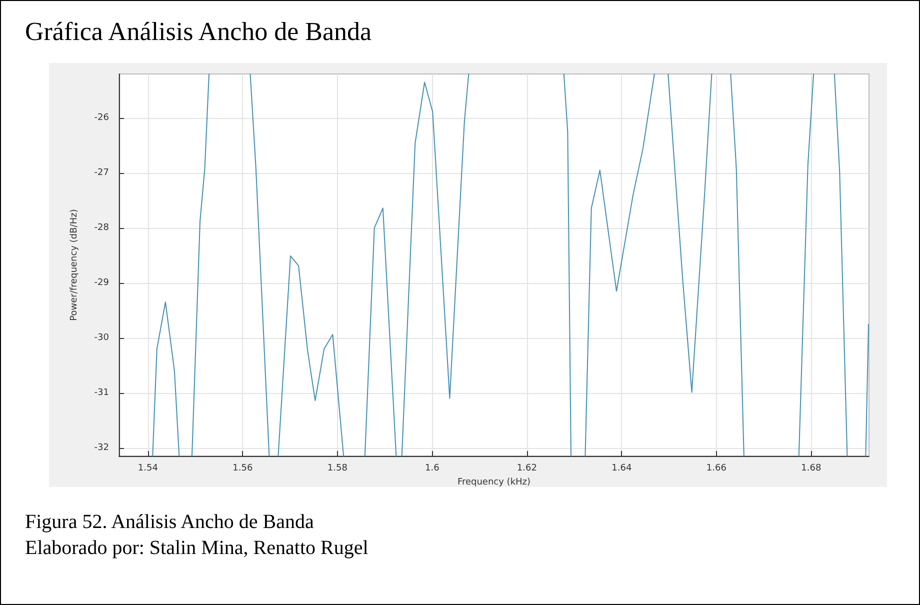 This screenshot has height=605, width=920. What do you see at coordinates (102, 227) in the screenshot?
I see `y-tick-label: -28` at bounding box center [102, 227].